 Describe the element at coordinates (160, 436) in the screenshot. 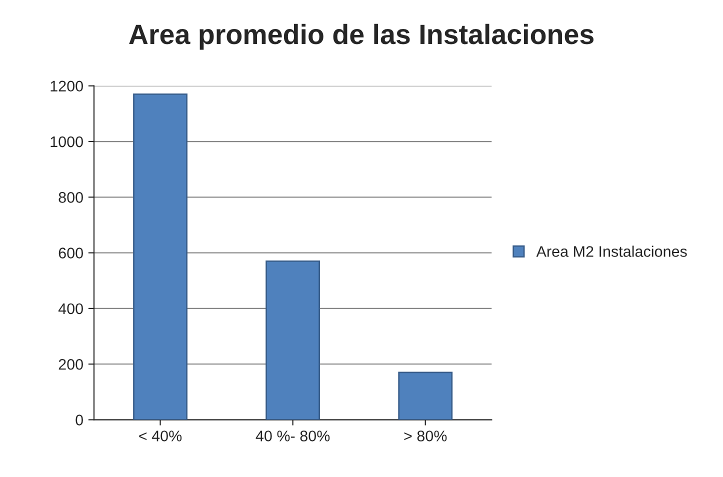

I see `x-tick-label: < 40%` at that location.